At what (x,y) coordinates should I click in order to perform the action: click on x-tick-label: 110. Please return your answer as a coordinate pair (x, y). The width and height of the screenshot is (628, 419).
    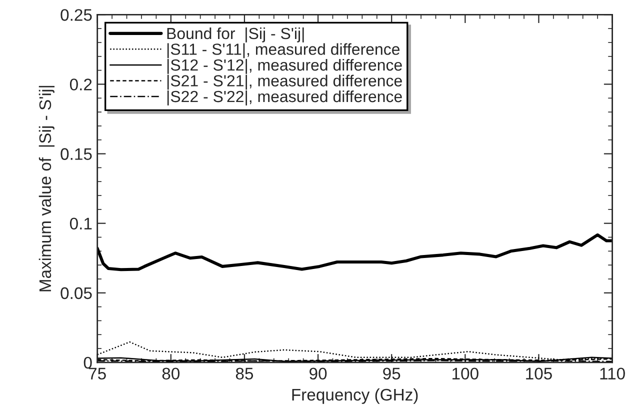
    Looking at the image, I should click on (612, 374).